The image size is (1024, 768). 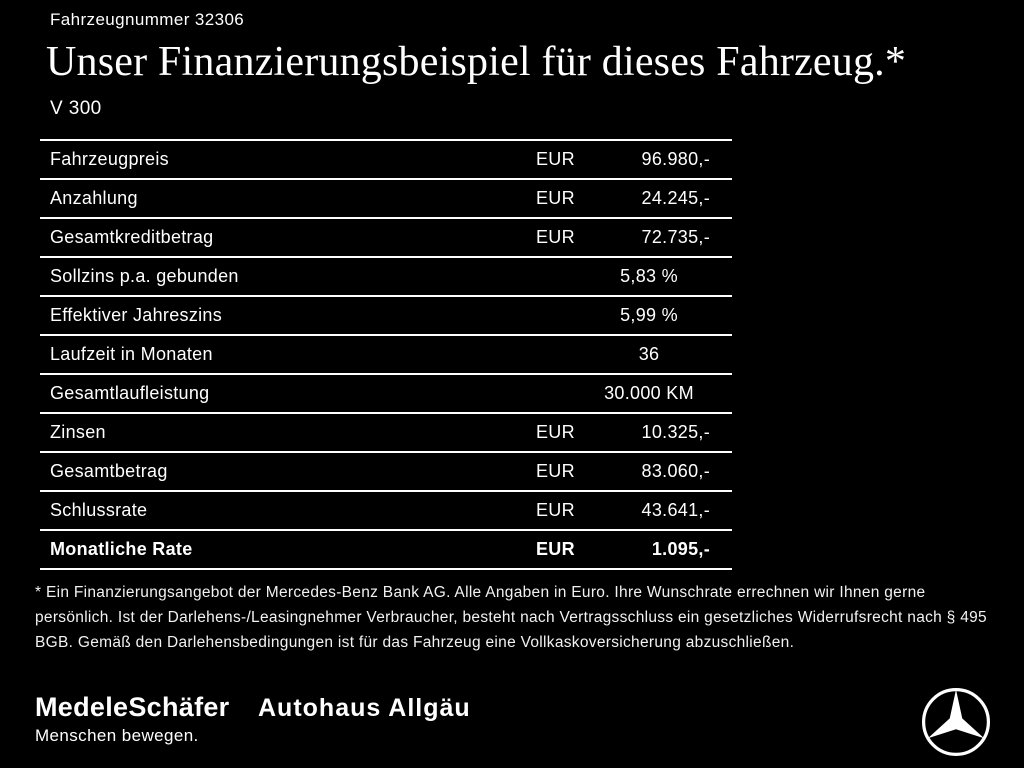 What do you see at coordinates (94, 198) in the screenshot?
I see `row-label: Anzahlung` at bounding box center [94, 198].